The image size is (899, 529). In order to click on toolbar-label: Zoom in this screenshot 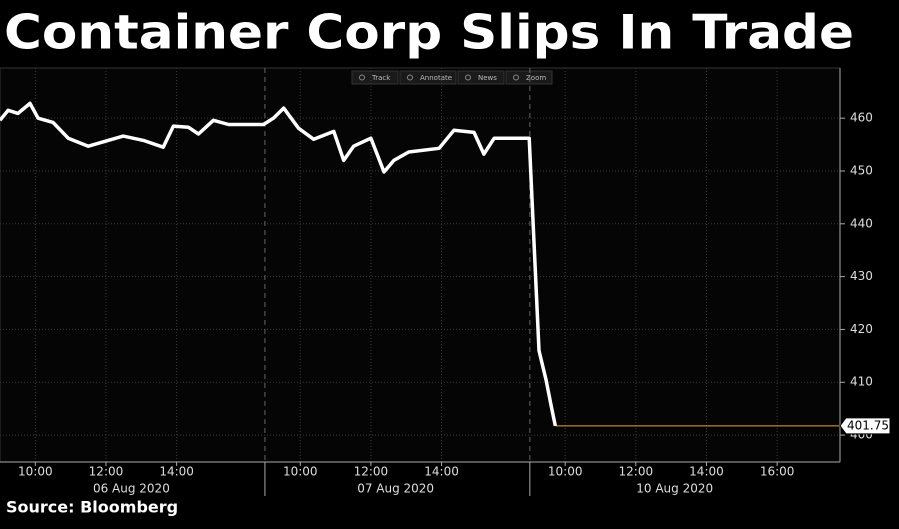, I will do `click(536, 78)`.